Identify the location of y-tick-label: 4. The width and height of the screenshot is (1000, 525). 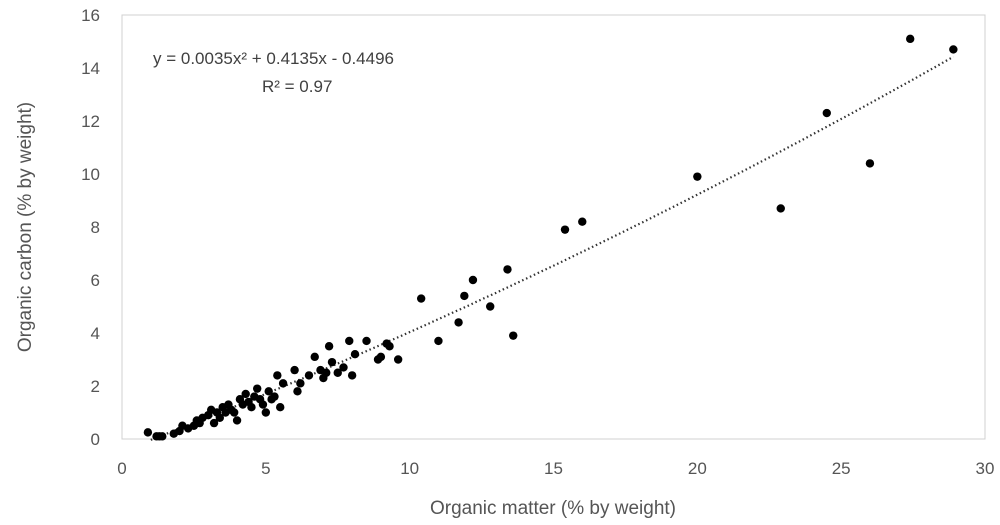
(95, 333).